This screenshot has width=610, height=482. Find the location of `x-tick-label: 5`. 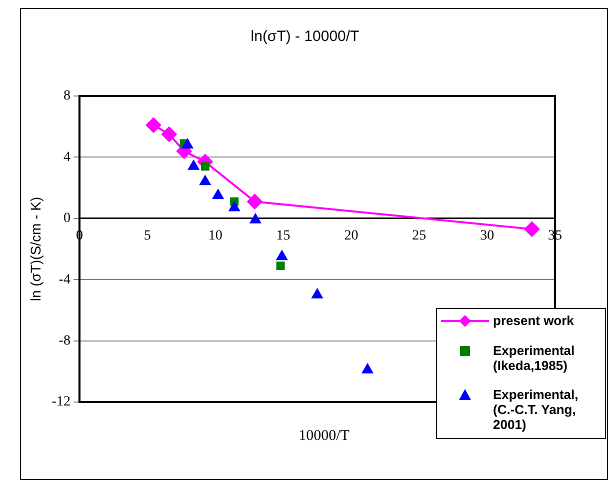

x-tick-label: 5 is located at coordinates (147, 236).